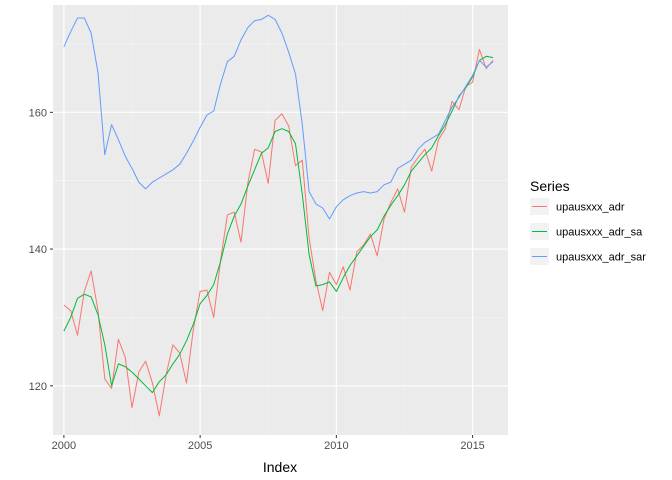 This screenshot has height=480, width=672. Describe the element at coordinates (472, 446) in the screenshot. I see `x-tick-label: 2015` at that location.